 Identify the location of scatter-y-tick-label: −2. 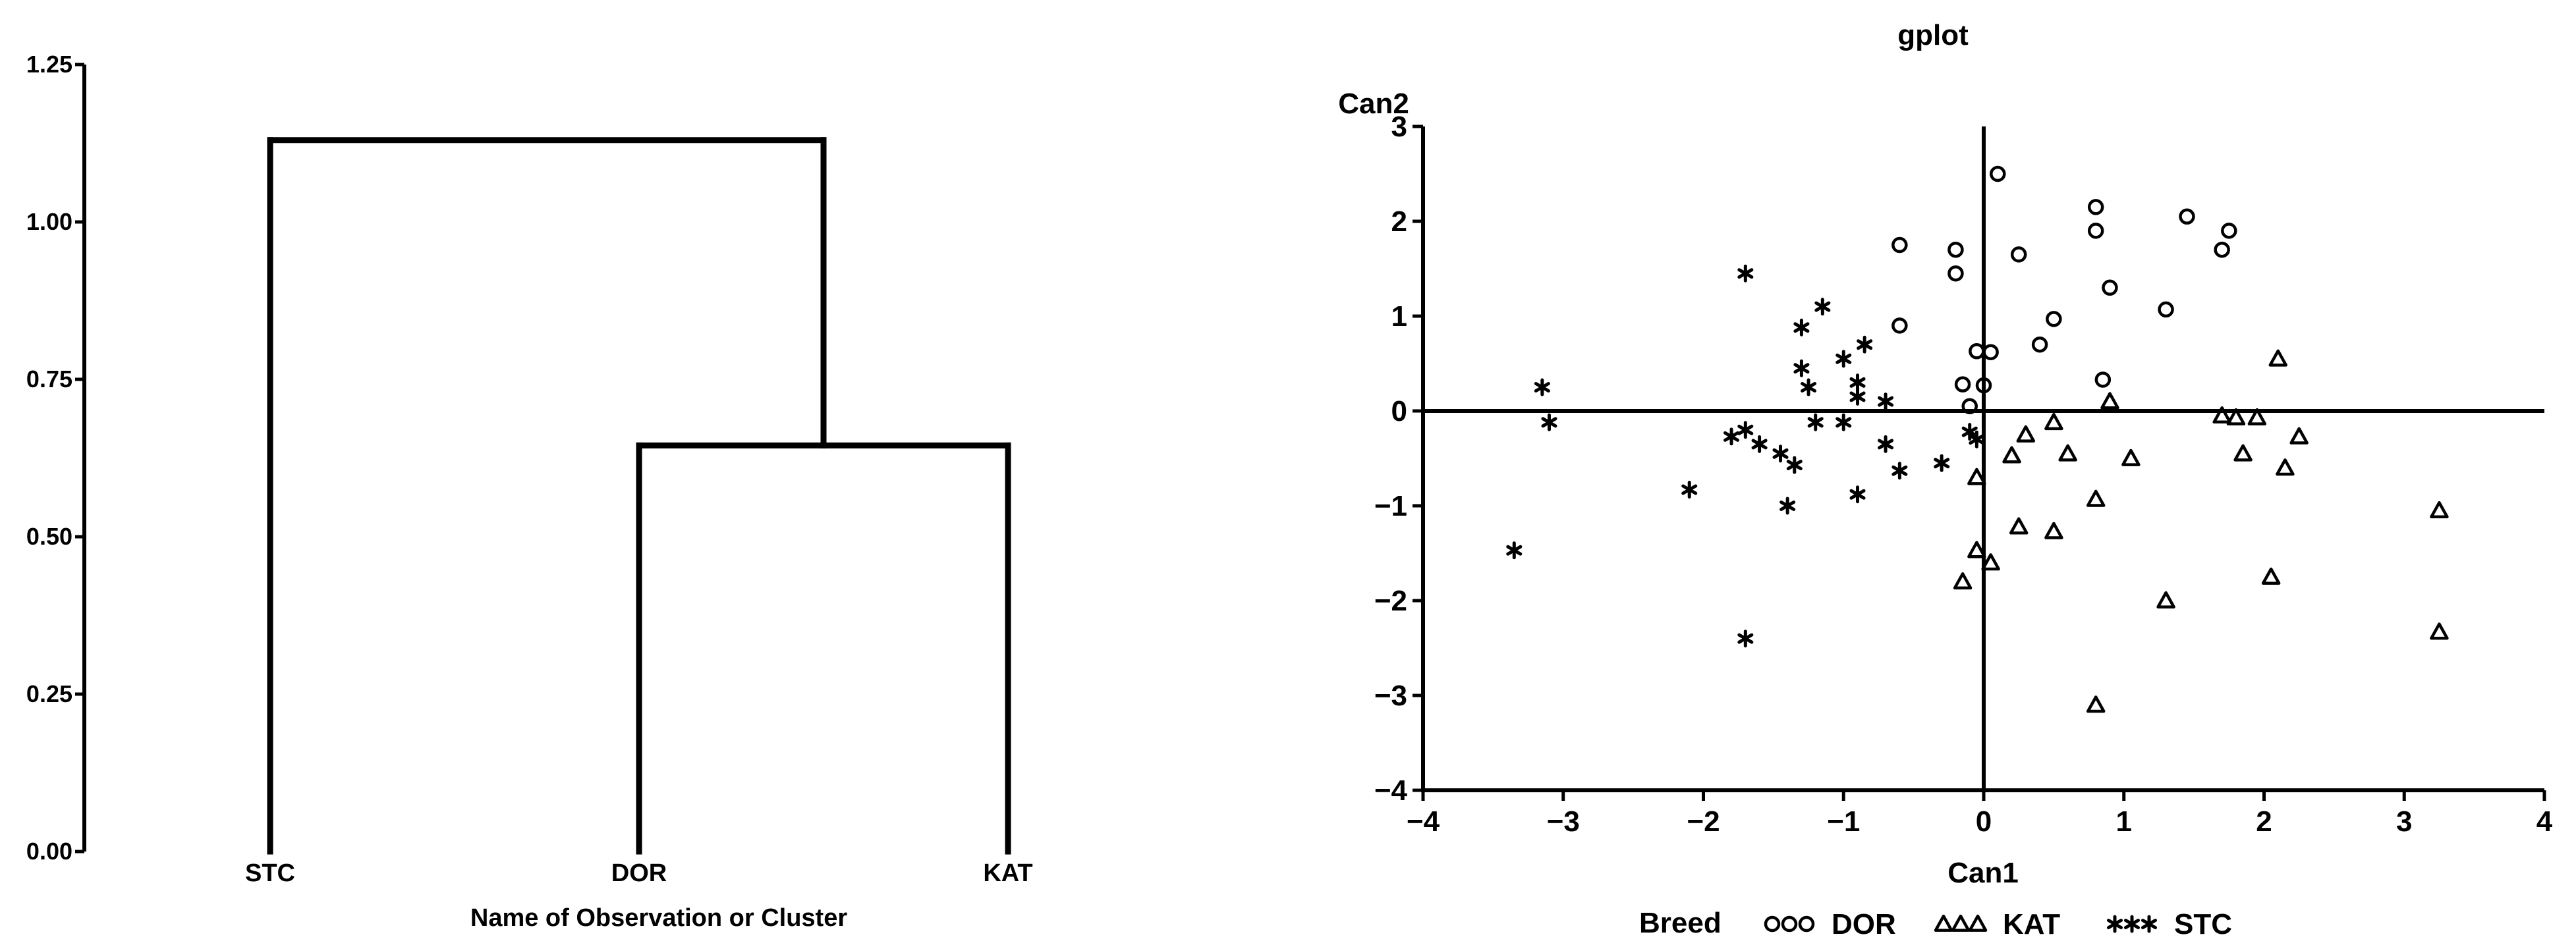
(1390, 601).